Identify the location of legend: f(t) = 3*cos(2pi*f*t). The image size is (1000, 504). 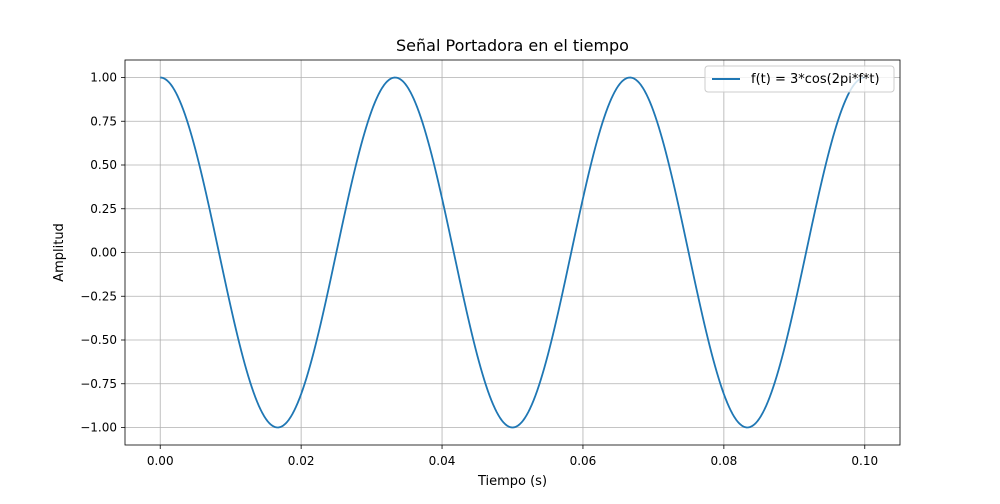
(799, 79).